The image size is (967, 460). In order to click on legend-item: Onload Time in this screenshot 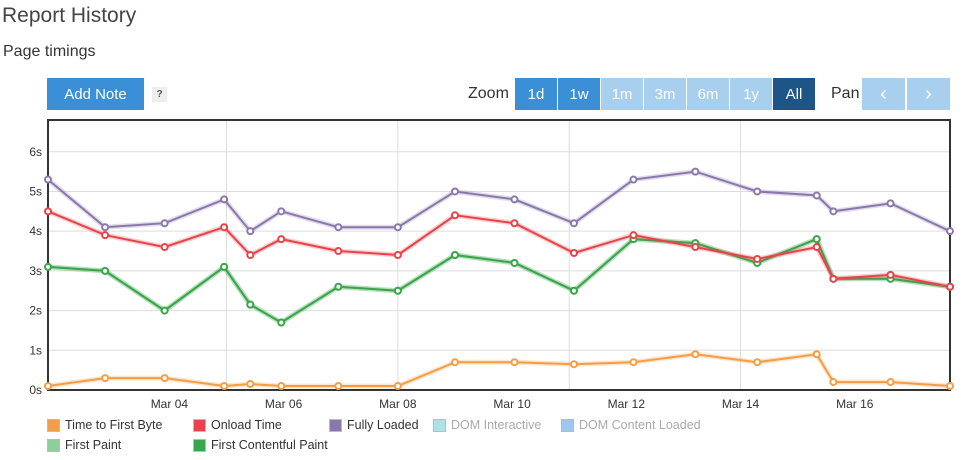, I will do `click(237, 425)`.